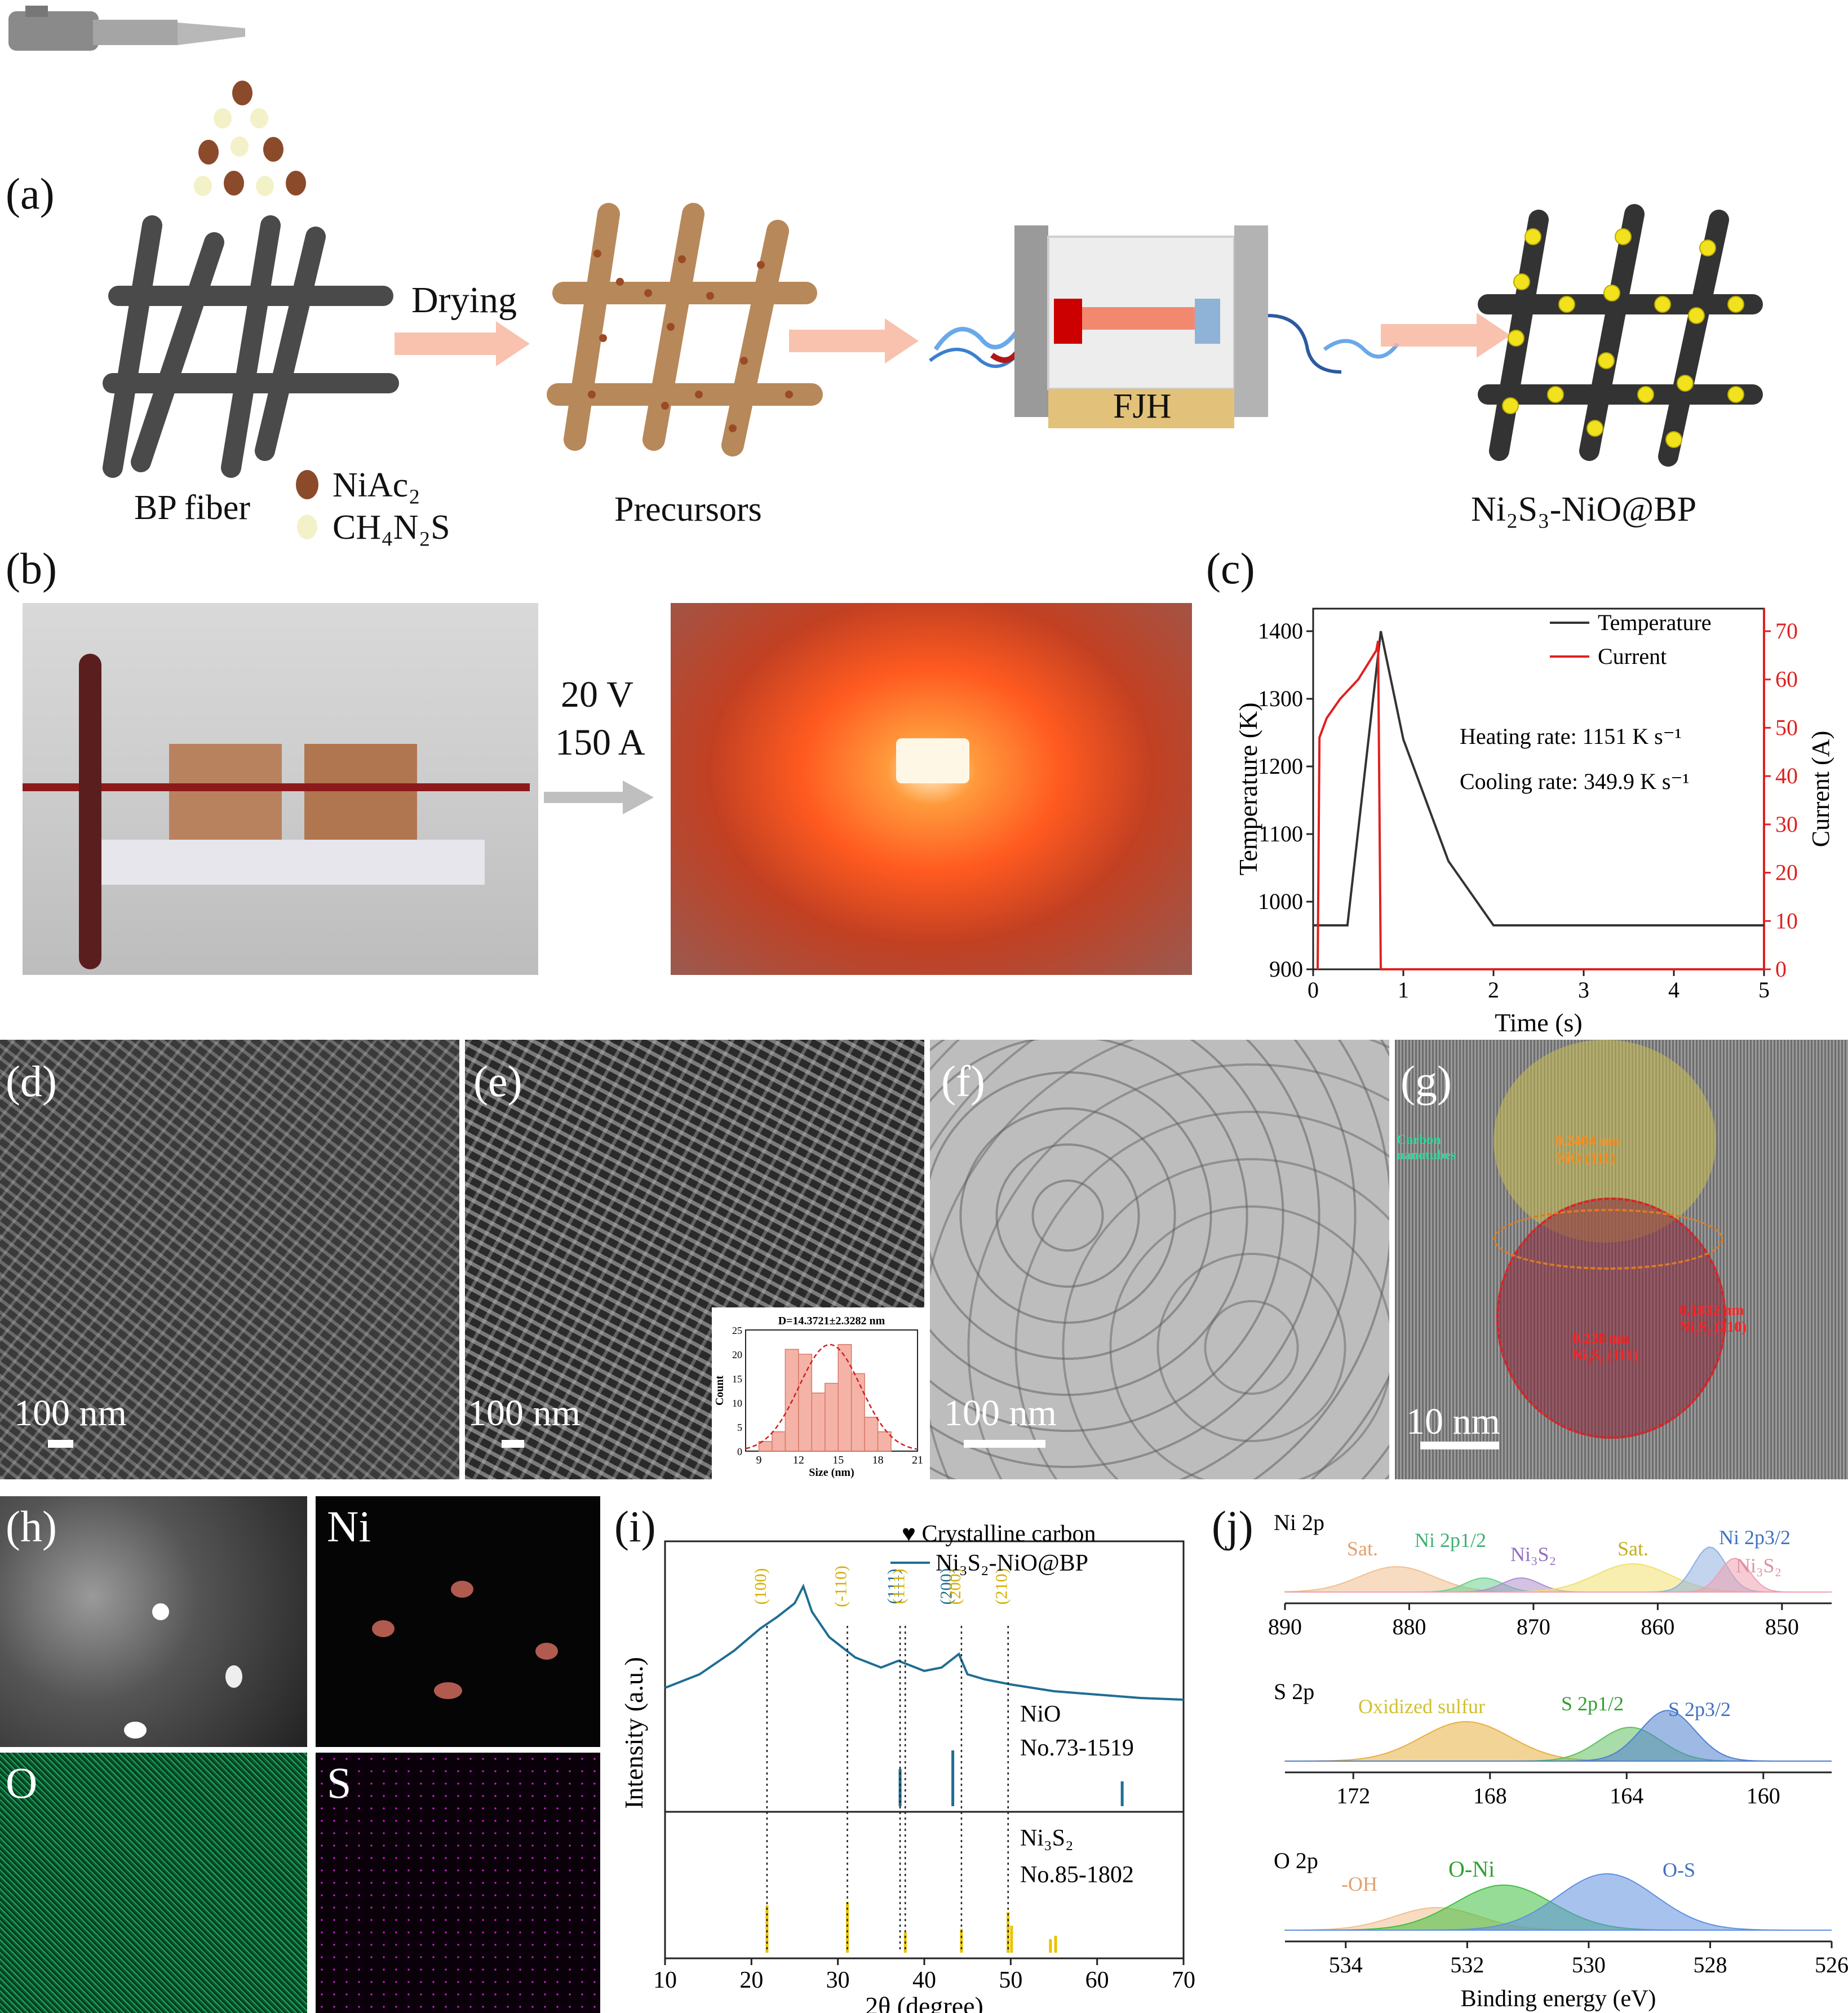 The image size is (1848, 2013). Describe the element at coordinates (739, 1451) in the screenshot. I see `hist-y-tick: 0` at that location.